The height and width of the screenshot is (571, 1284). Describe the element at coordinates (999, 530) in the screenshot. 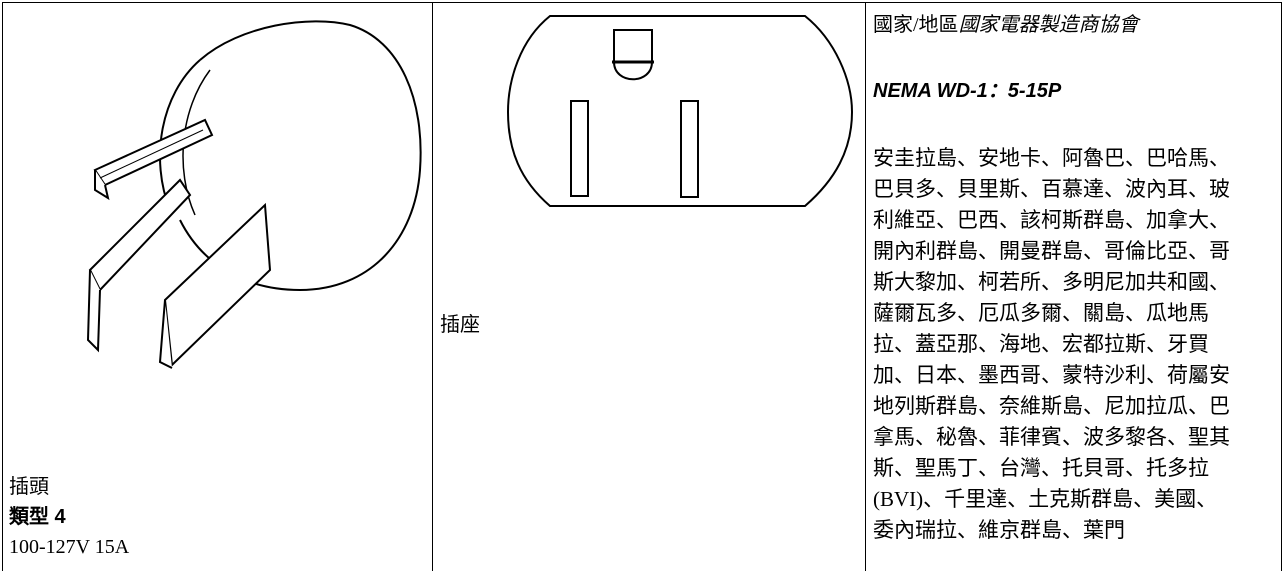

I see `country-line: 委內瑞拉、維京群島、葉門` at that location.